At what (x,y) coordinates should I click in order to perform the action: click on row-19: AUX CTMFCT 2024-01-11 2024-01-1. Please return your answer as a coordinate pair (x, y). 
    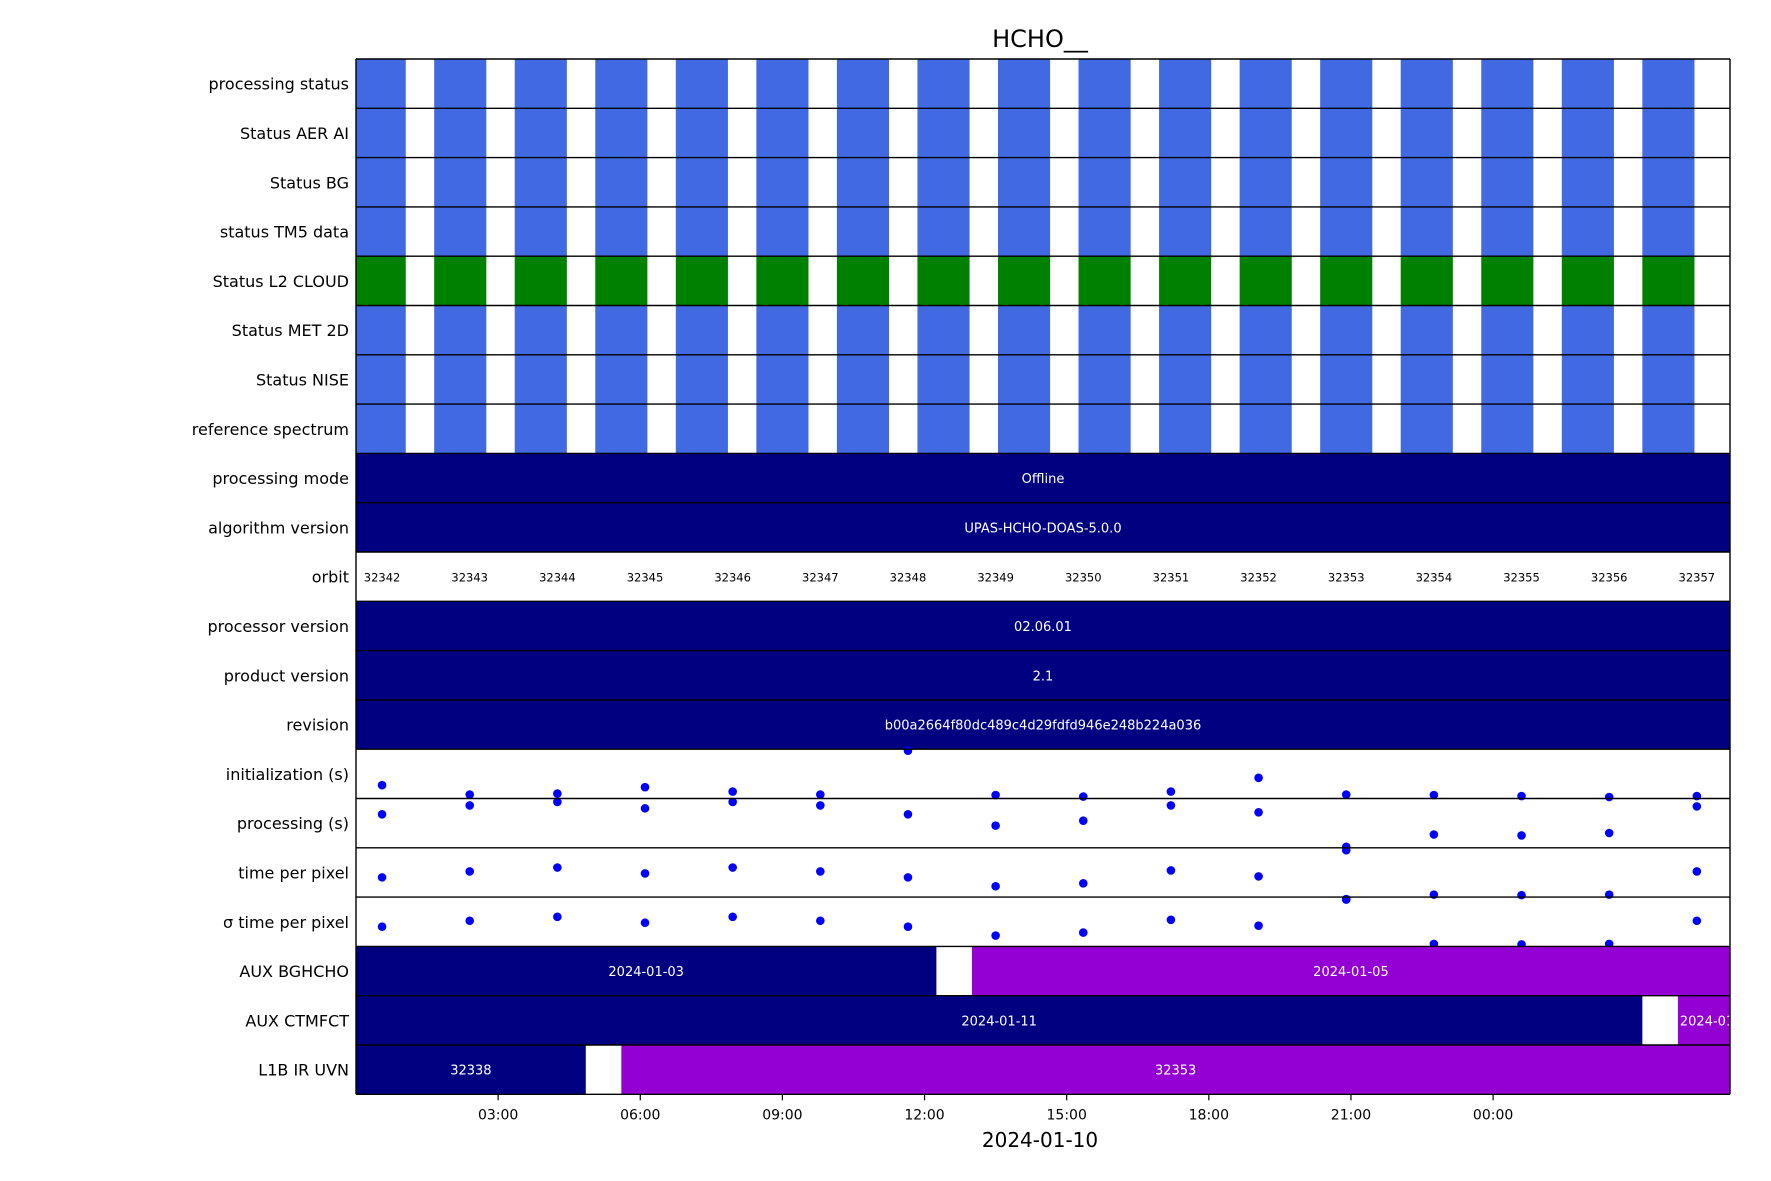
    Looking at the image, I should click on (996, 1020).